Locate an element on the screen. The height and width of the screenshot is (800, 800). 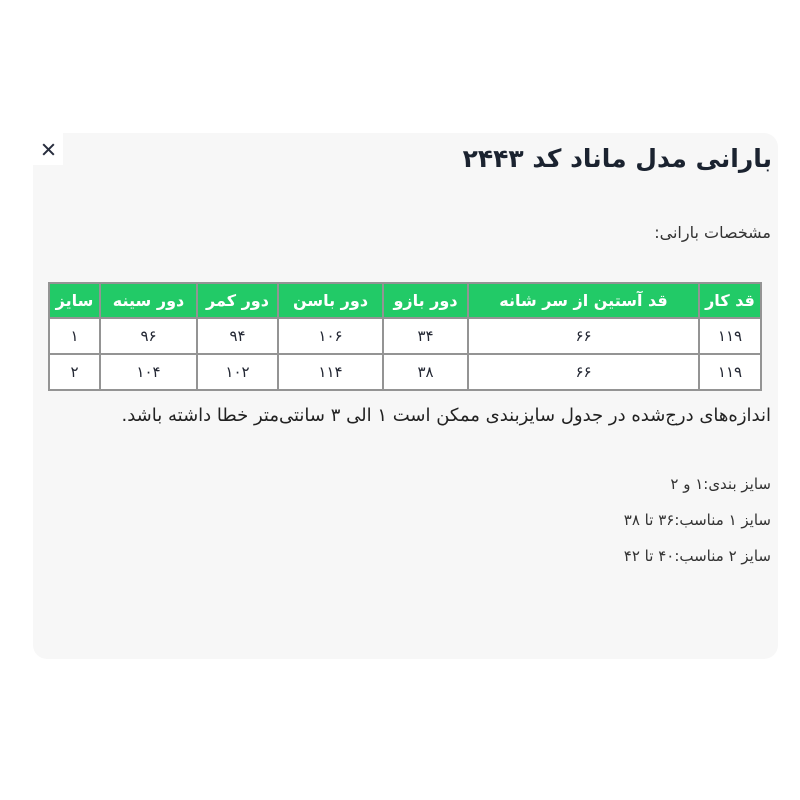
table-cell: ۲ is located at coordinates (74, 372).